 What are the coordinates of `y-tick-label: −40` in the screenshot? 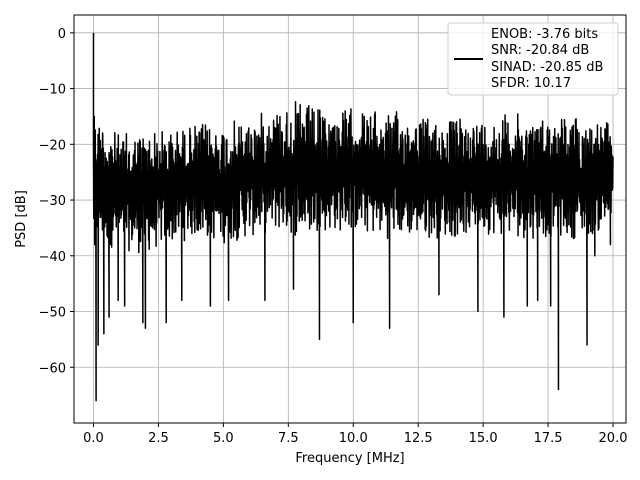 It's located at (52, 257).